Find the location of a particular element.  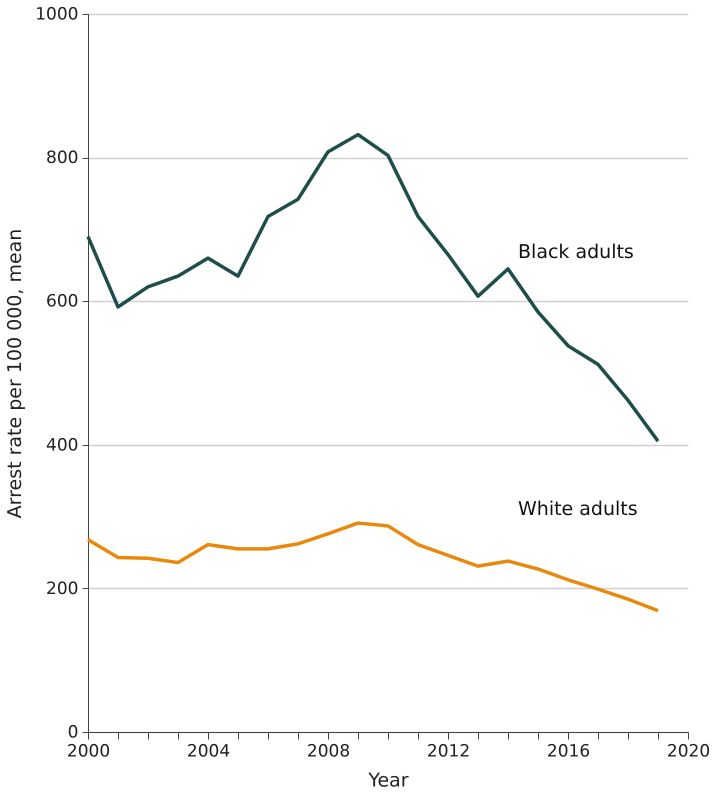

x-tick-label: 2004 is located at coordinates (208, 752).